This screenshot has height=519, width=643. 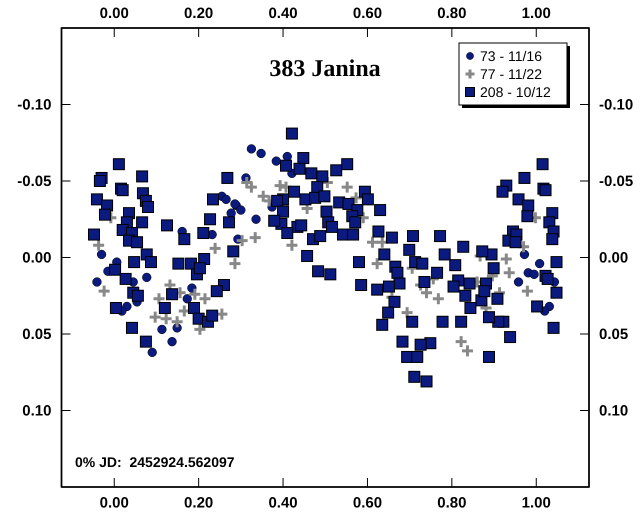 I want to click on text: 383 Janina, so click(x=325, y=69).